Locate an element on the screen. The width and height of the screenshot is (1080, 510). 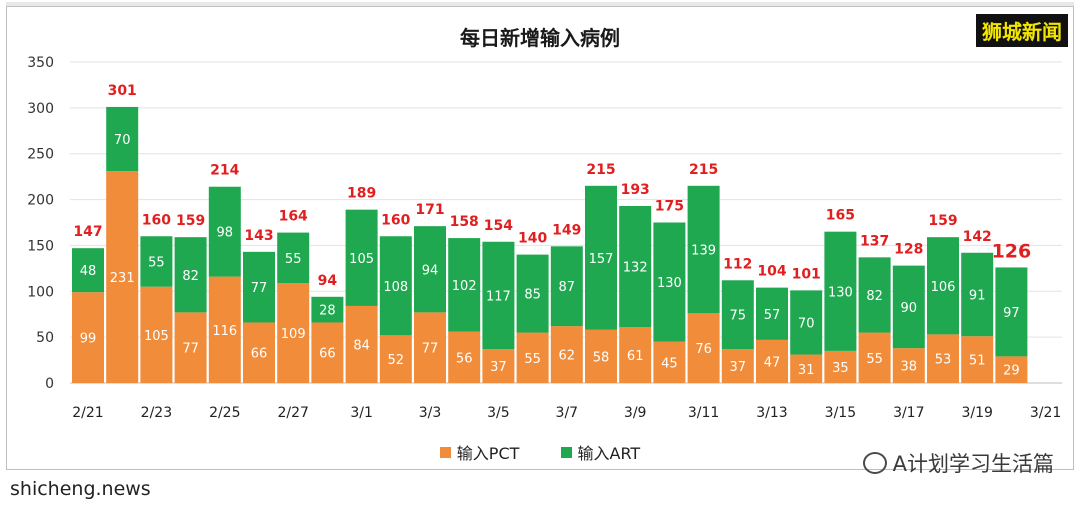
data-label-total: 137 is located at coordinates (874, 241).